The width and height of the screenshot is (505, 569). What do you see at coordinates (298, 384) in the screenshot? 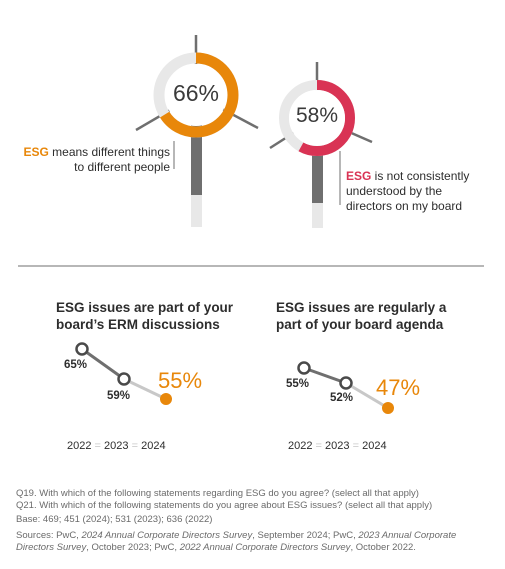
I see `line-chart-agenda-label-2022: 55%` at bounding box center [298, 384].